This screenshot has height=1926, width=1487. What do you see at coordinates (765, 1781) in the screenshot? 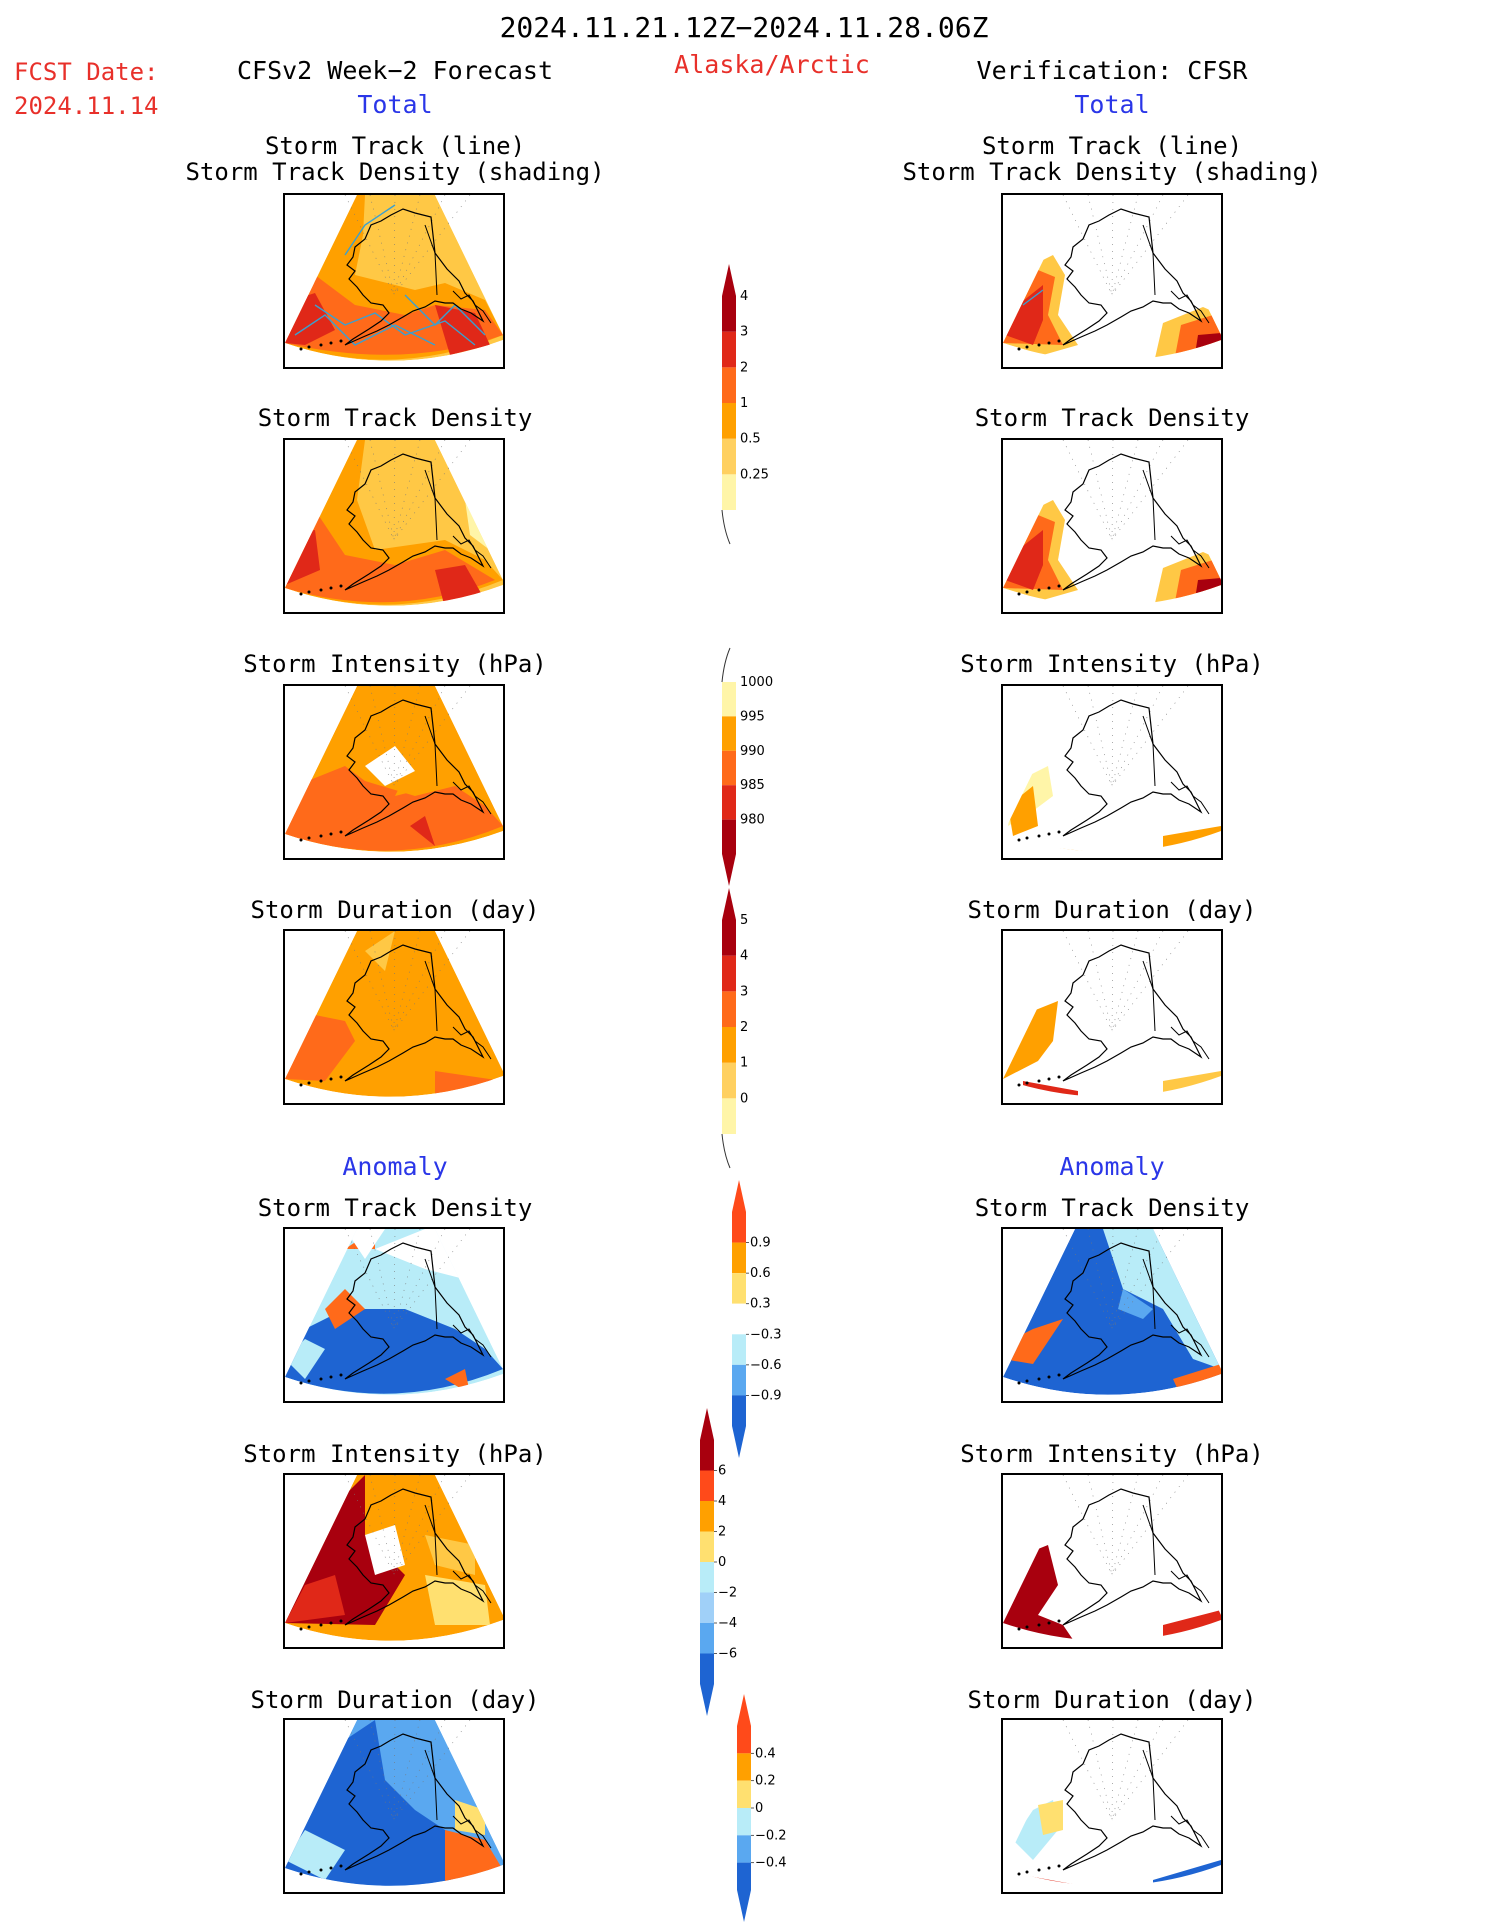
I see `colorbar-tick-label: 0.2` at bounding box center [765, 1781].